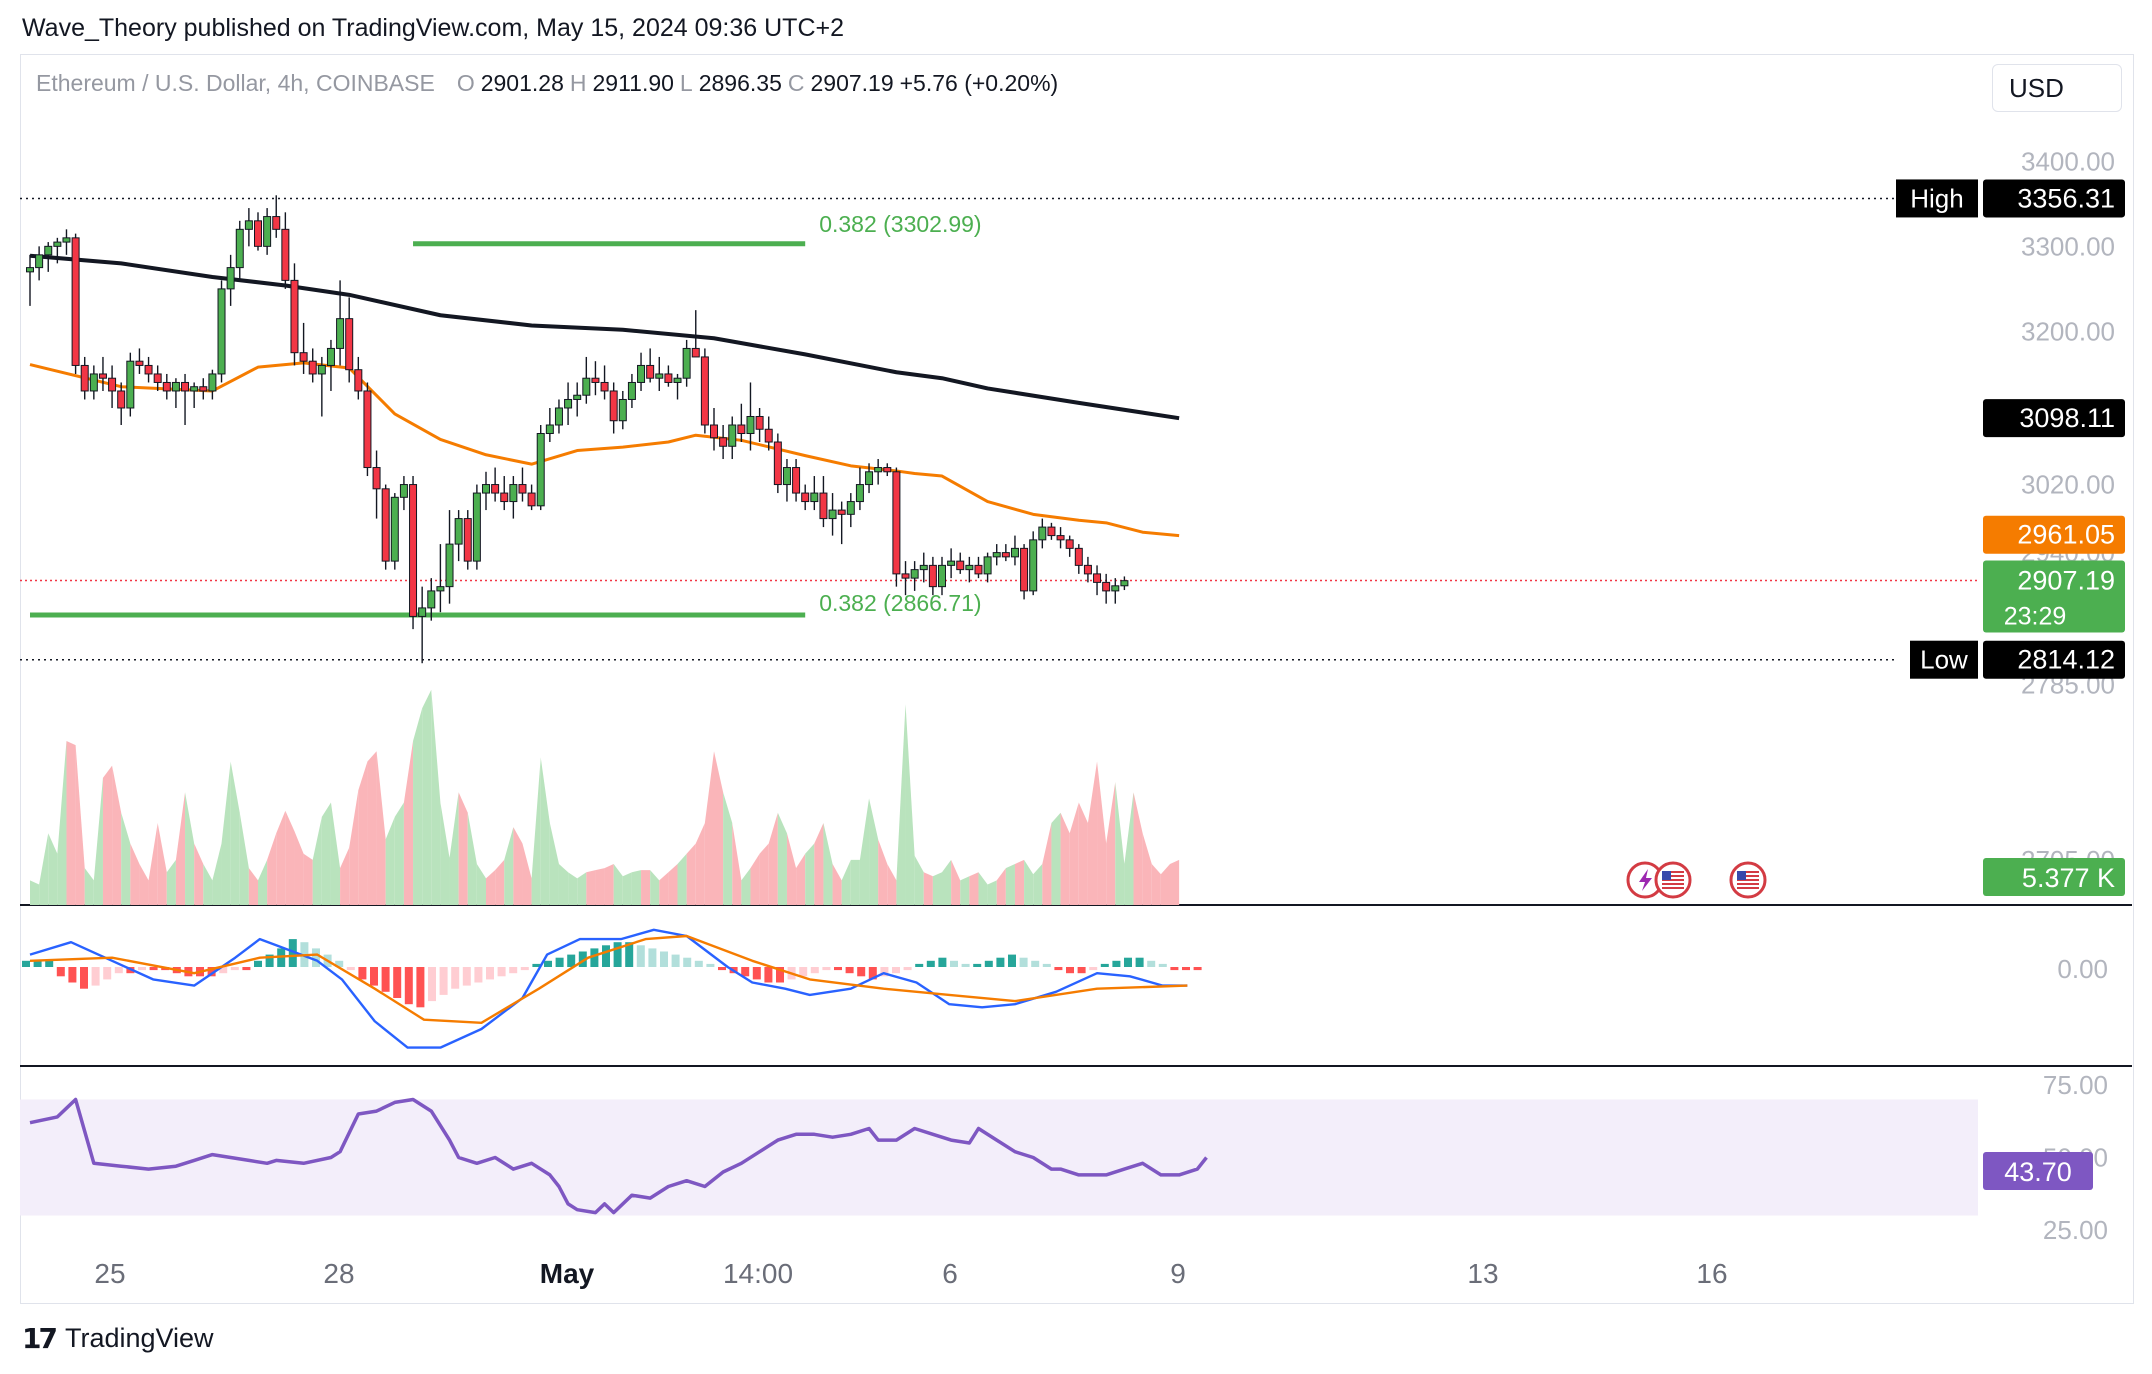 The height and width of the screenshot is (1374, 2152). What do you see at coordinates (740, 83) in the screenshot?
I see `low-value: 2896.35` at bounding box center [740, 83].